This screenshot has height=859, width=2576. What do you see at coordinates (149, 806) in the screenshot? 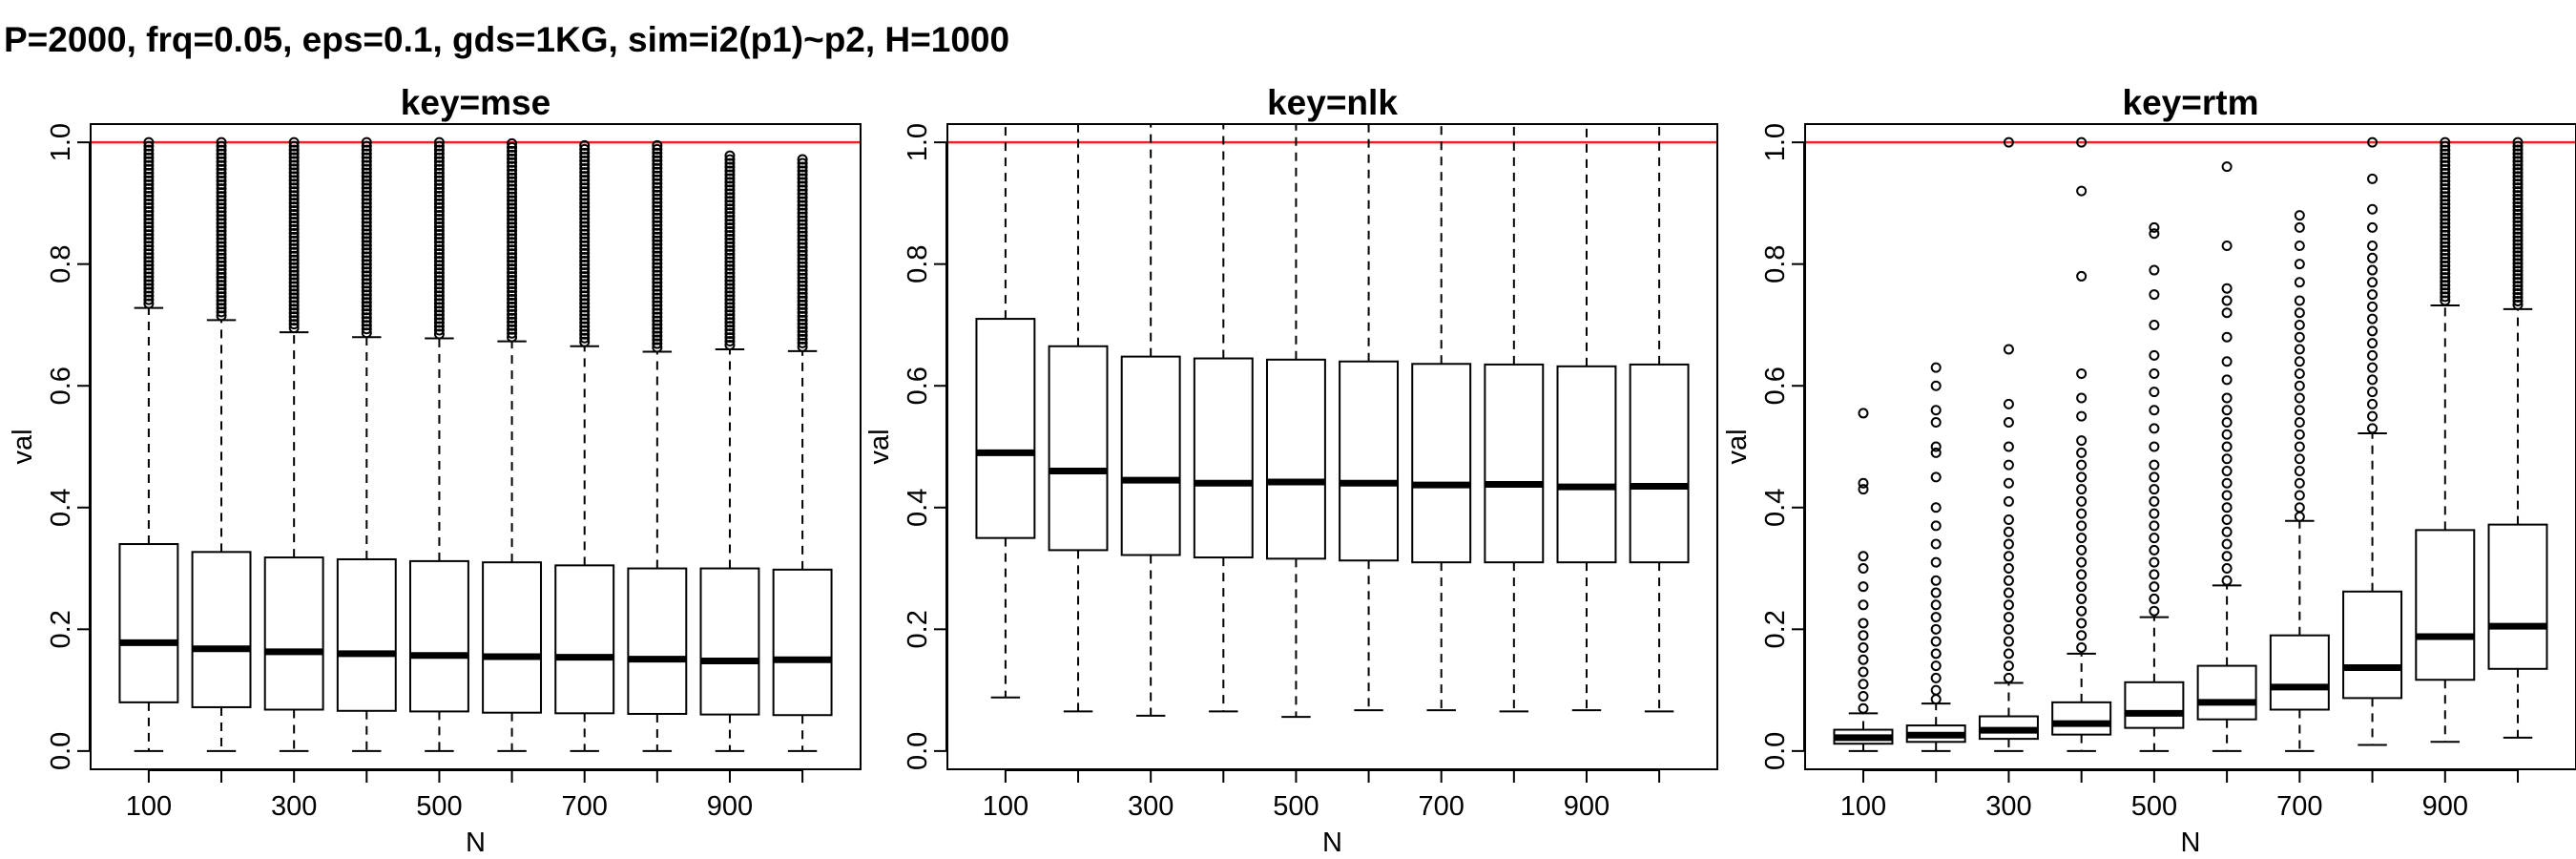
I see `x-tick-label: 100` at bounding box center [149, 806].